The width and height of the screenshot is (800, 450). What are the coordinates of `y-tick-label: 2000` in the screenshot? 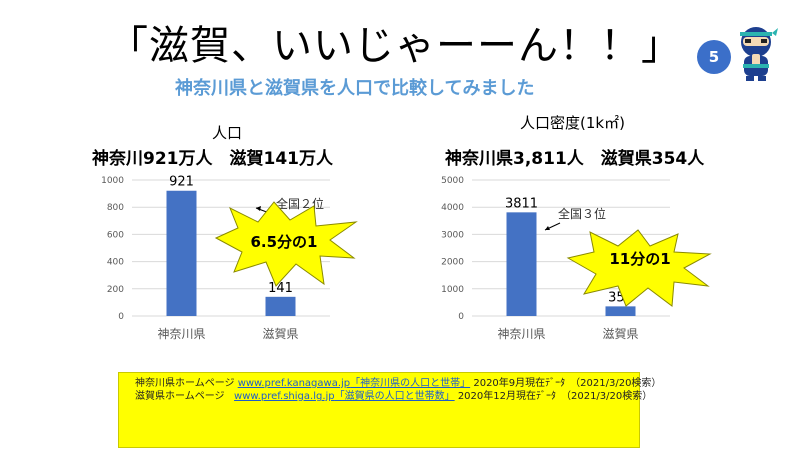 It's located at (452, 263).